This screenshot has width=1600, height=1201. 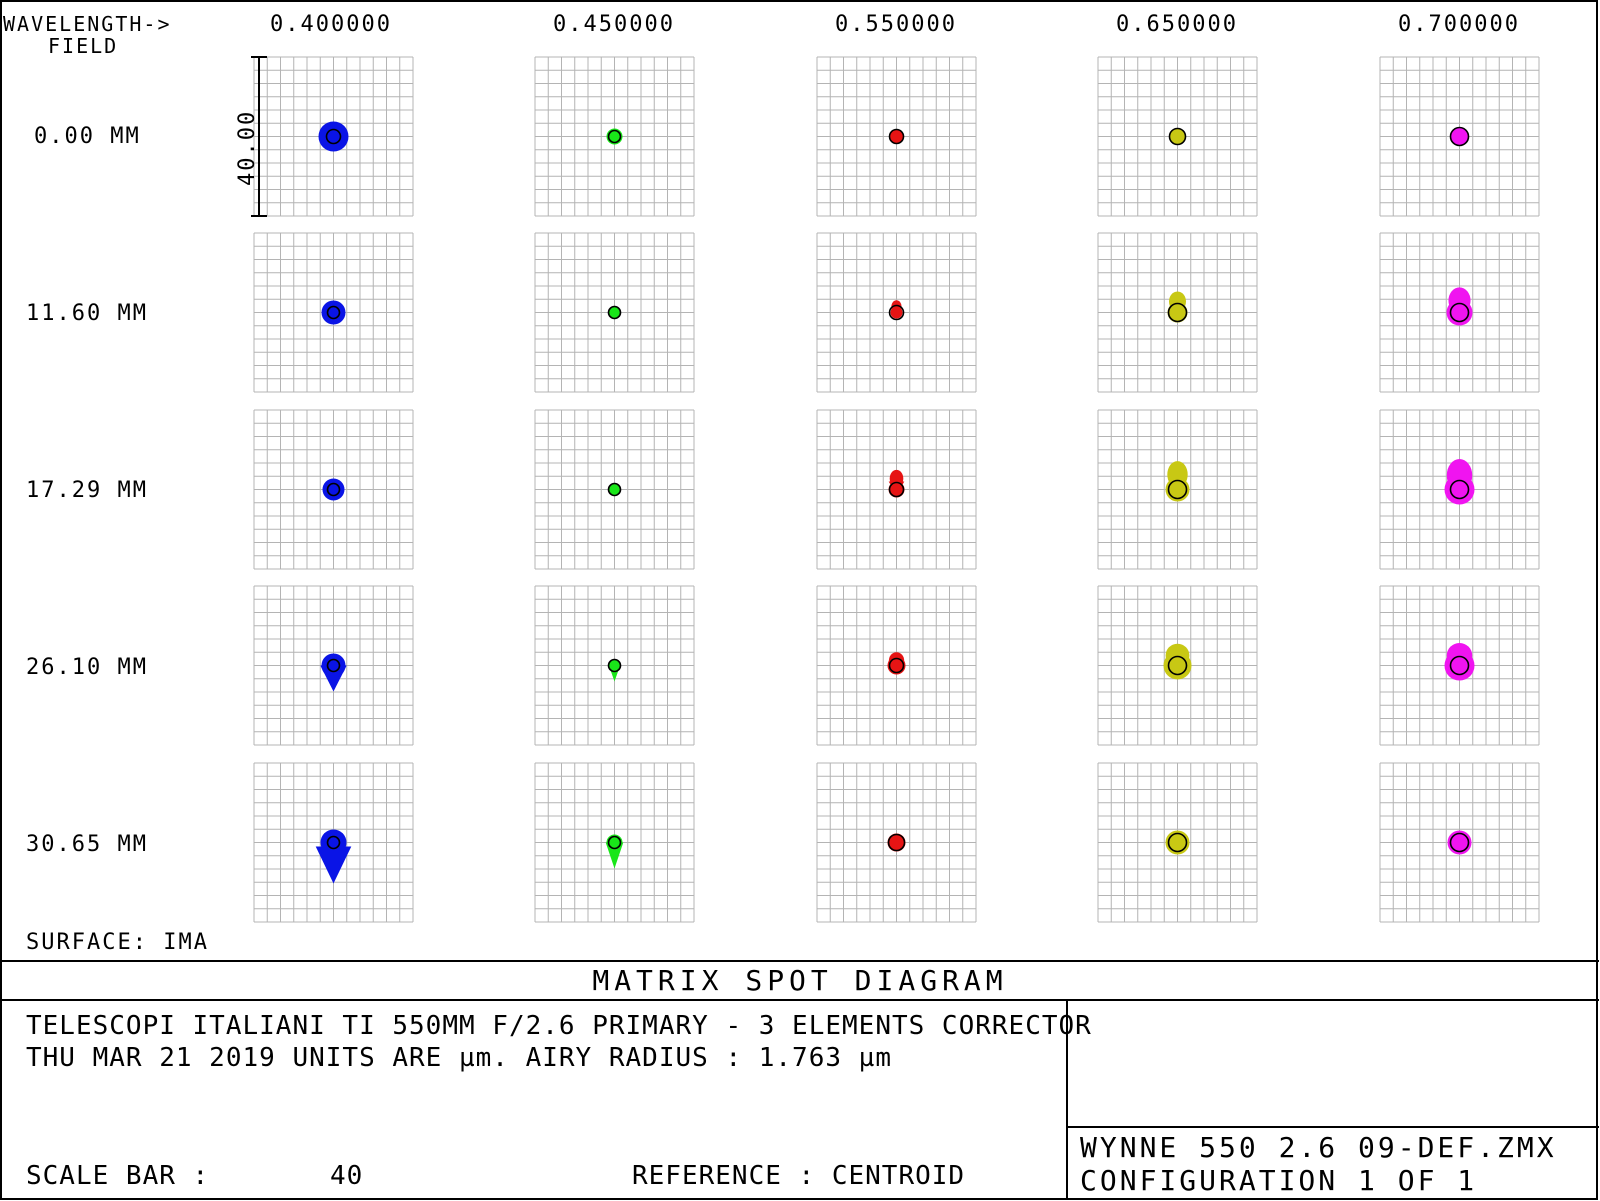 What do you see at coordinates (117, 942) in the screenshot?
I see `surface-label: SURFACE: IMA` at bounding box center [117, 942].